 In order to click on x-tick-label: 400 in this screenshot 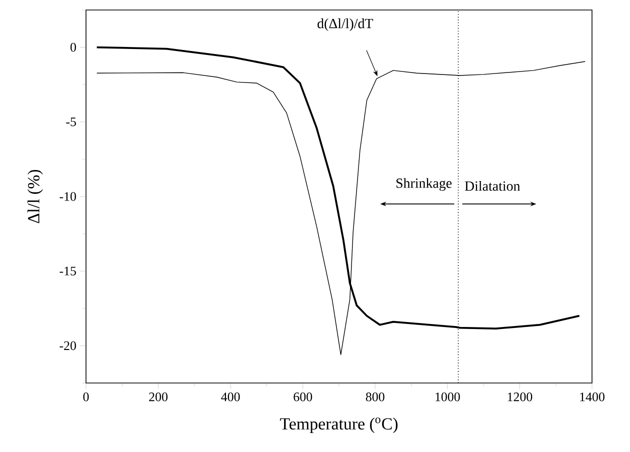, I will do `click(230, 397)`.